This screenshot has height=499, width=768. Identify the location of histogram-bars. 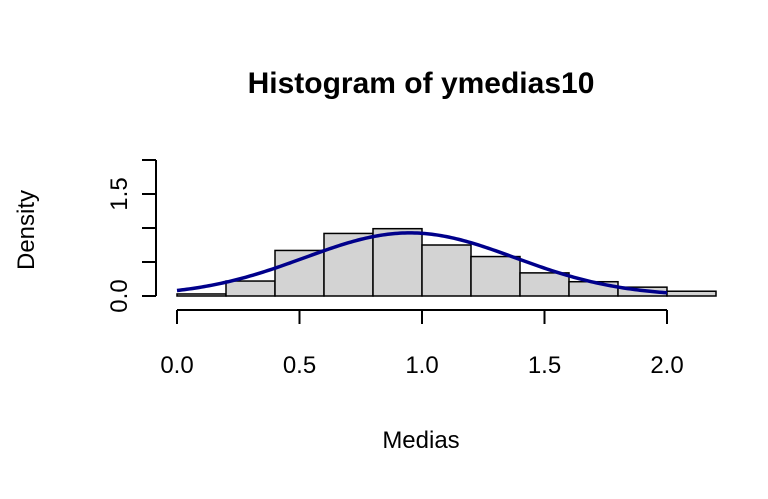
(446, 262).